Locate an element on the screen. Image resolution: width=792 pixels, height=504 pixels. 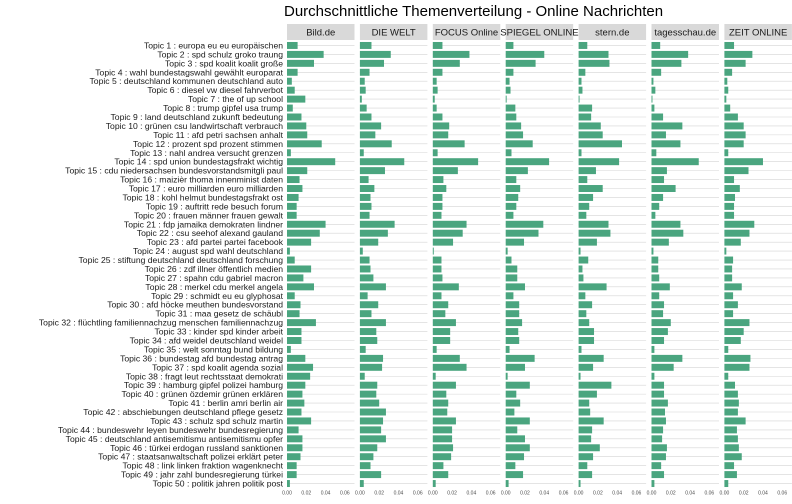
facet-strip-label: FOCUS Online is located at coordinates (466, 33).